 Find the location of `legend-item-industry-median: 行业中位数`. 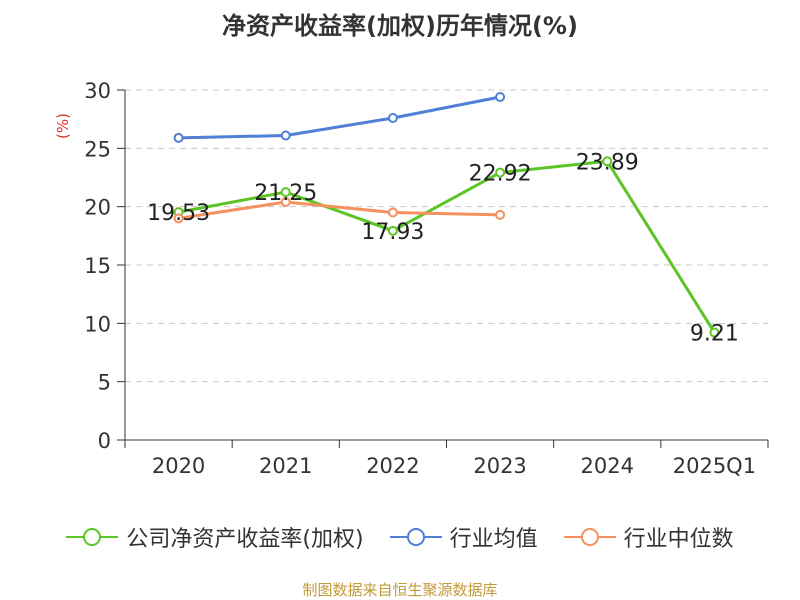

legend-item-industry-median: 行业中位数 is located at coordinates (648, 537).